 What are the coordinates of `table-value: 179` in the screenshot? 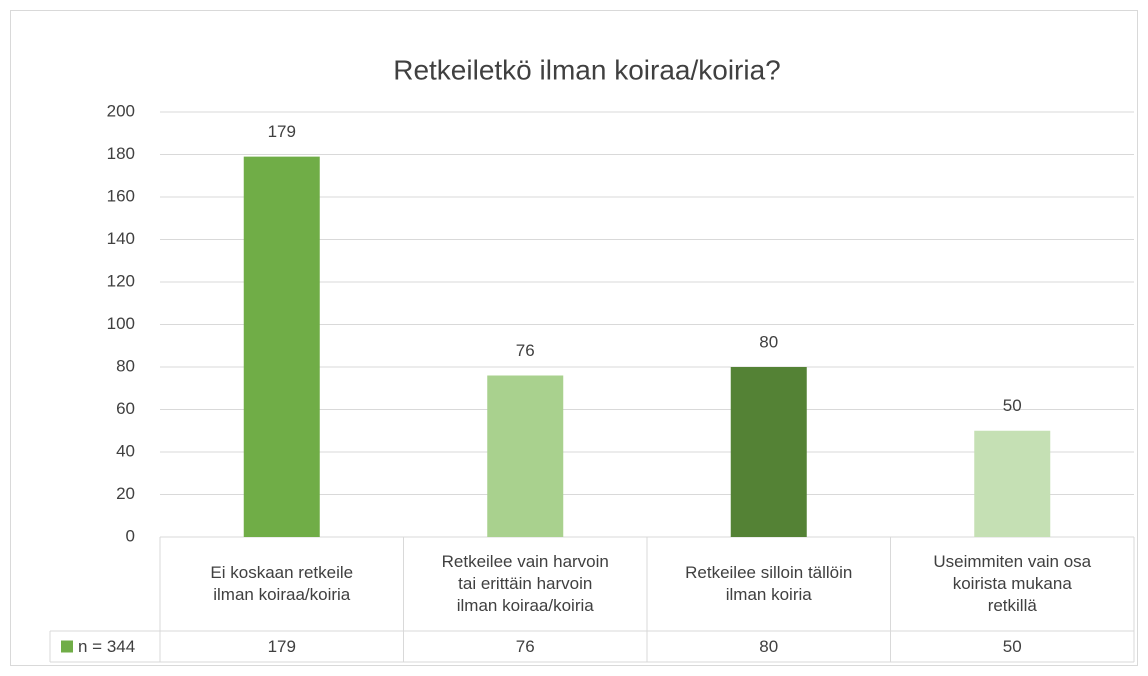 It's located at (282, 646).